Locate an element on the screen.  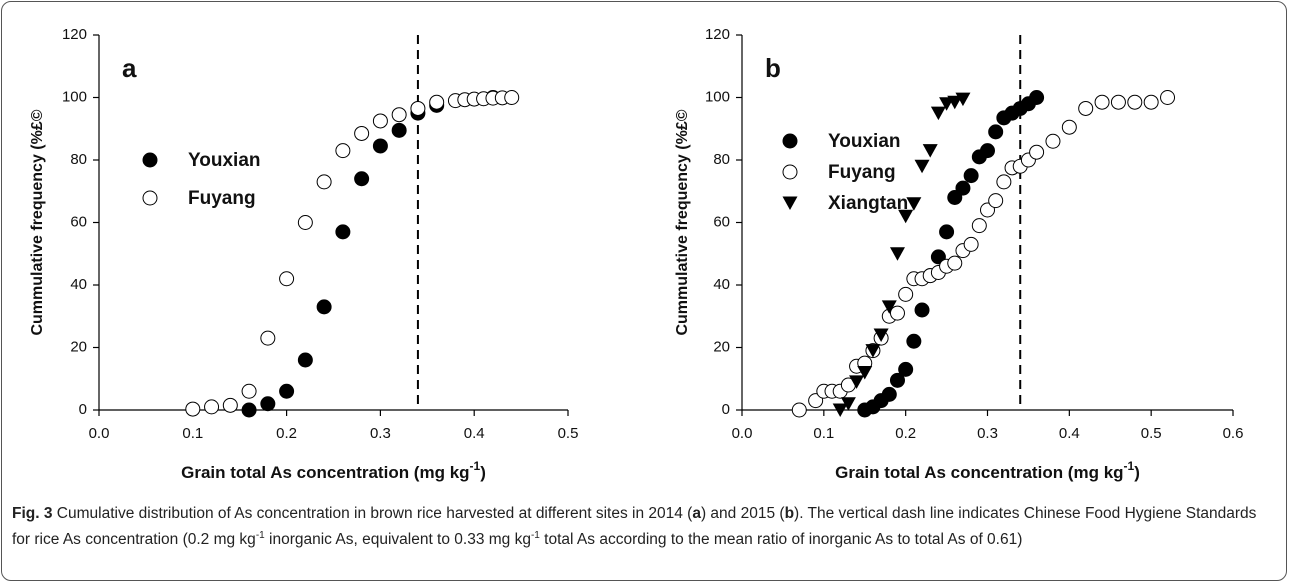
x-axis-label-end: ) is located at coordinates (483, 472).